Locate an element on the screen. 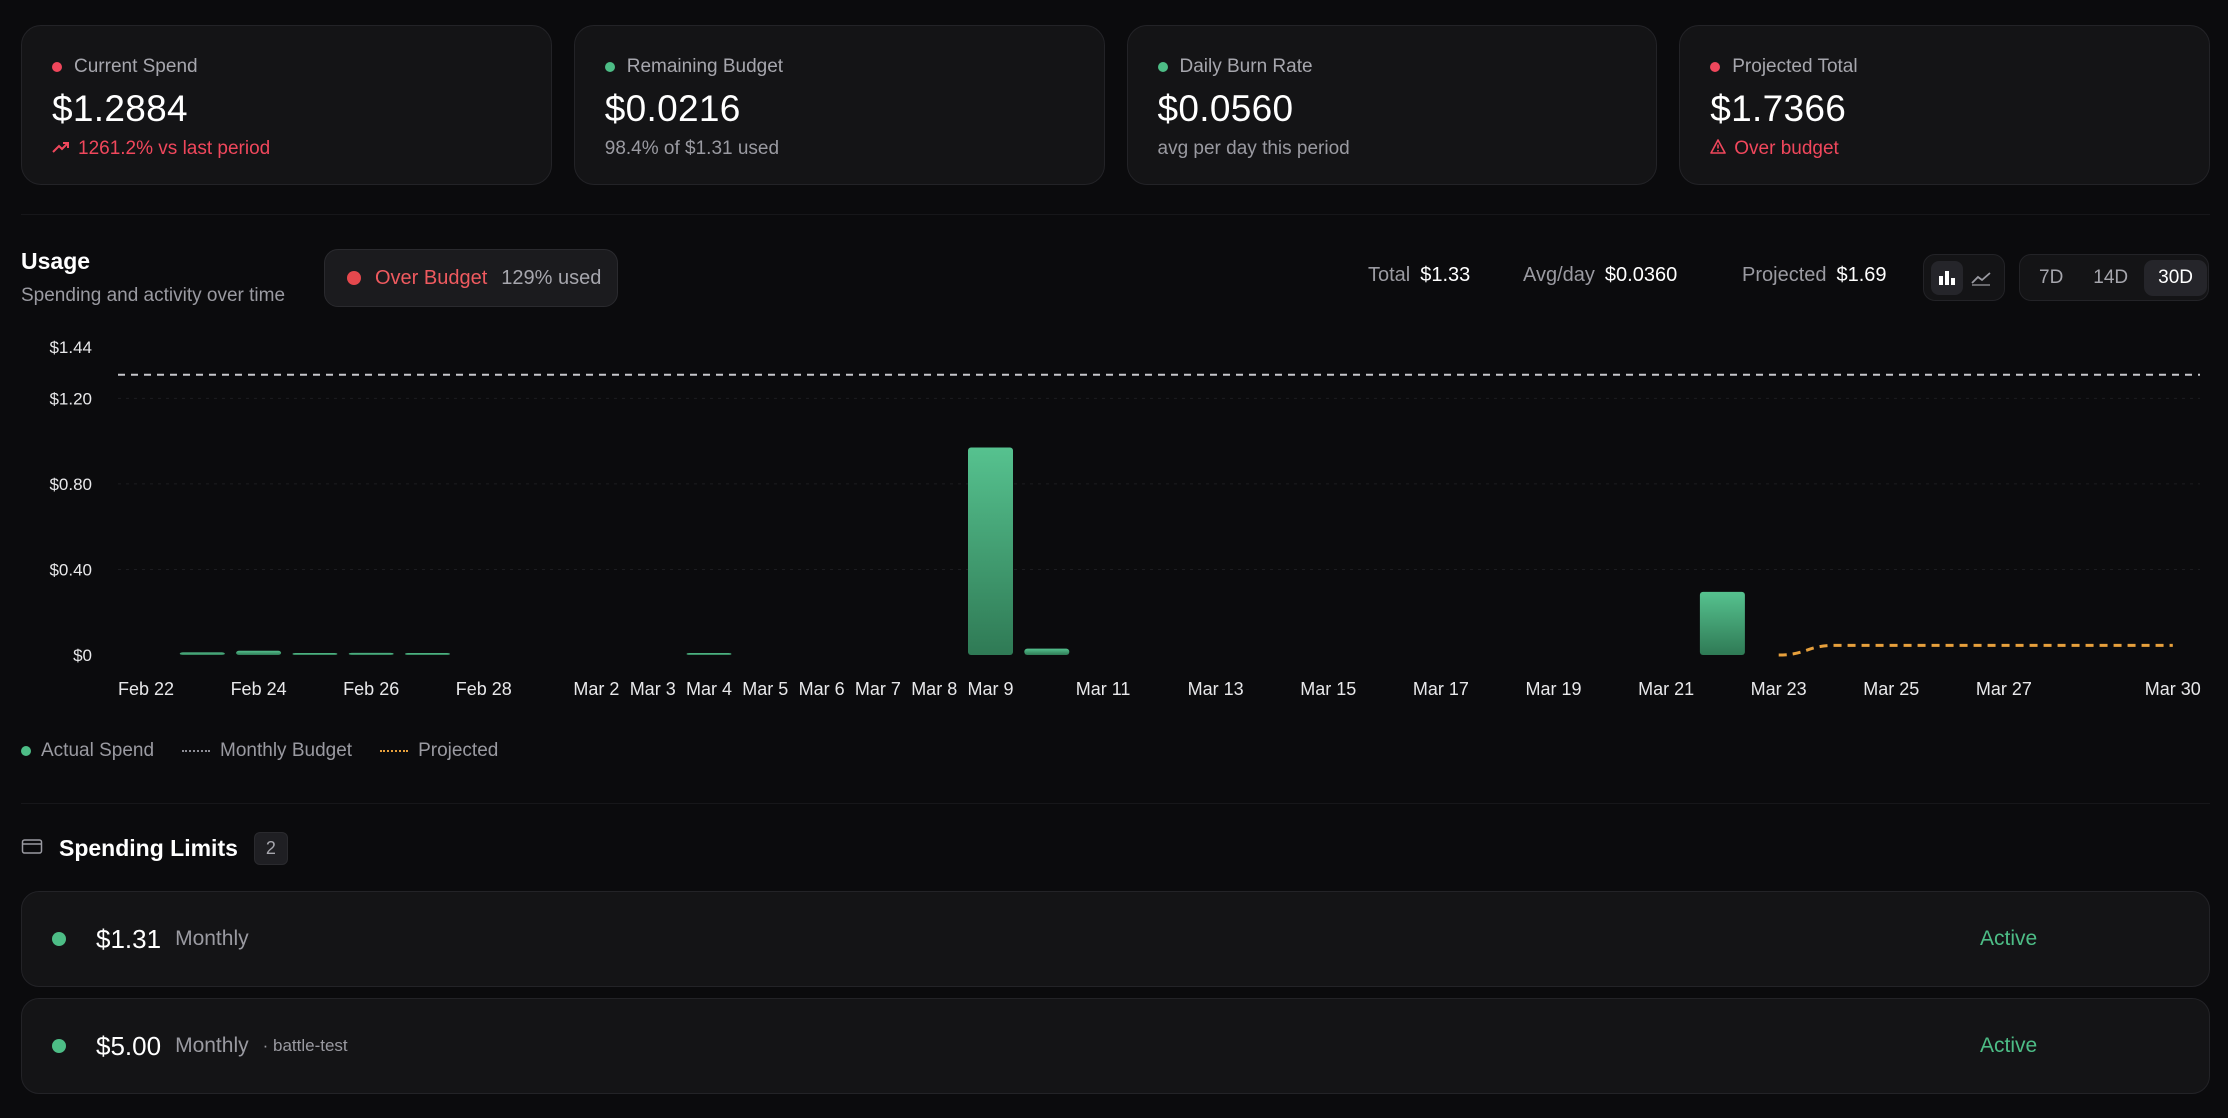  x-tick-label: Mar 2 is located at coordinates (596, 689).